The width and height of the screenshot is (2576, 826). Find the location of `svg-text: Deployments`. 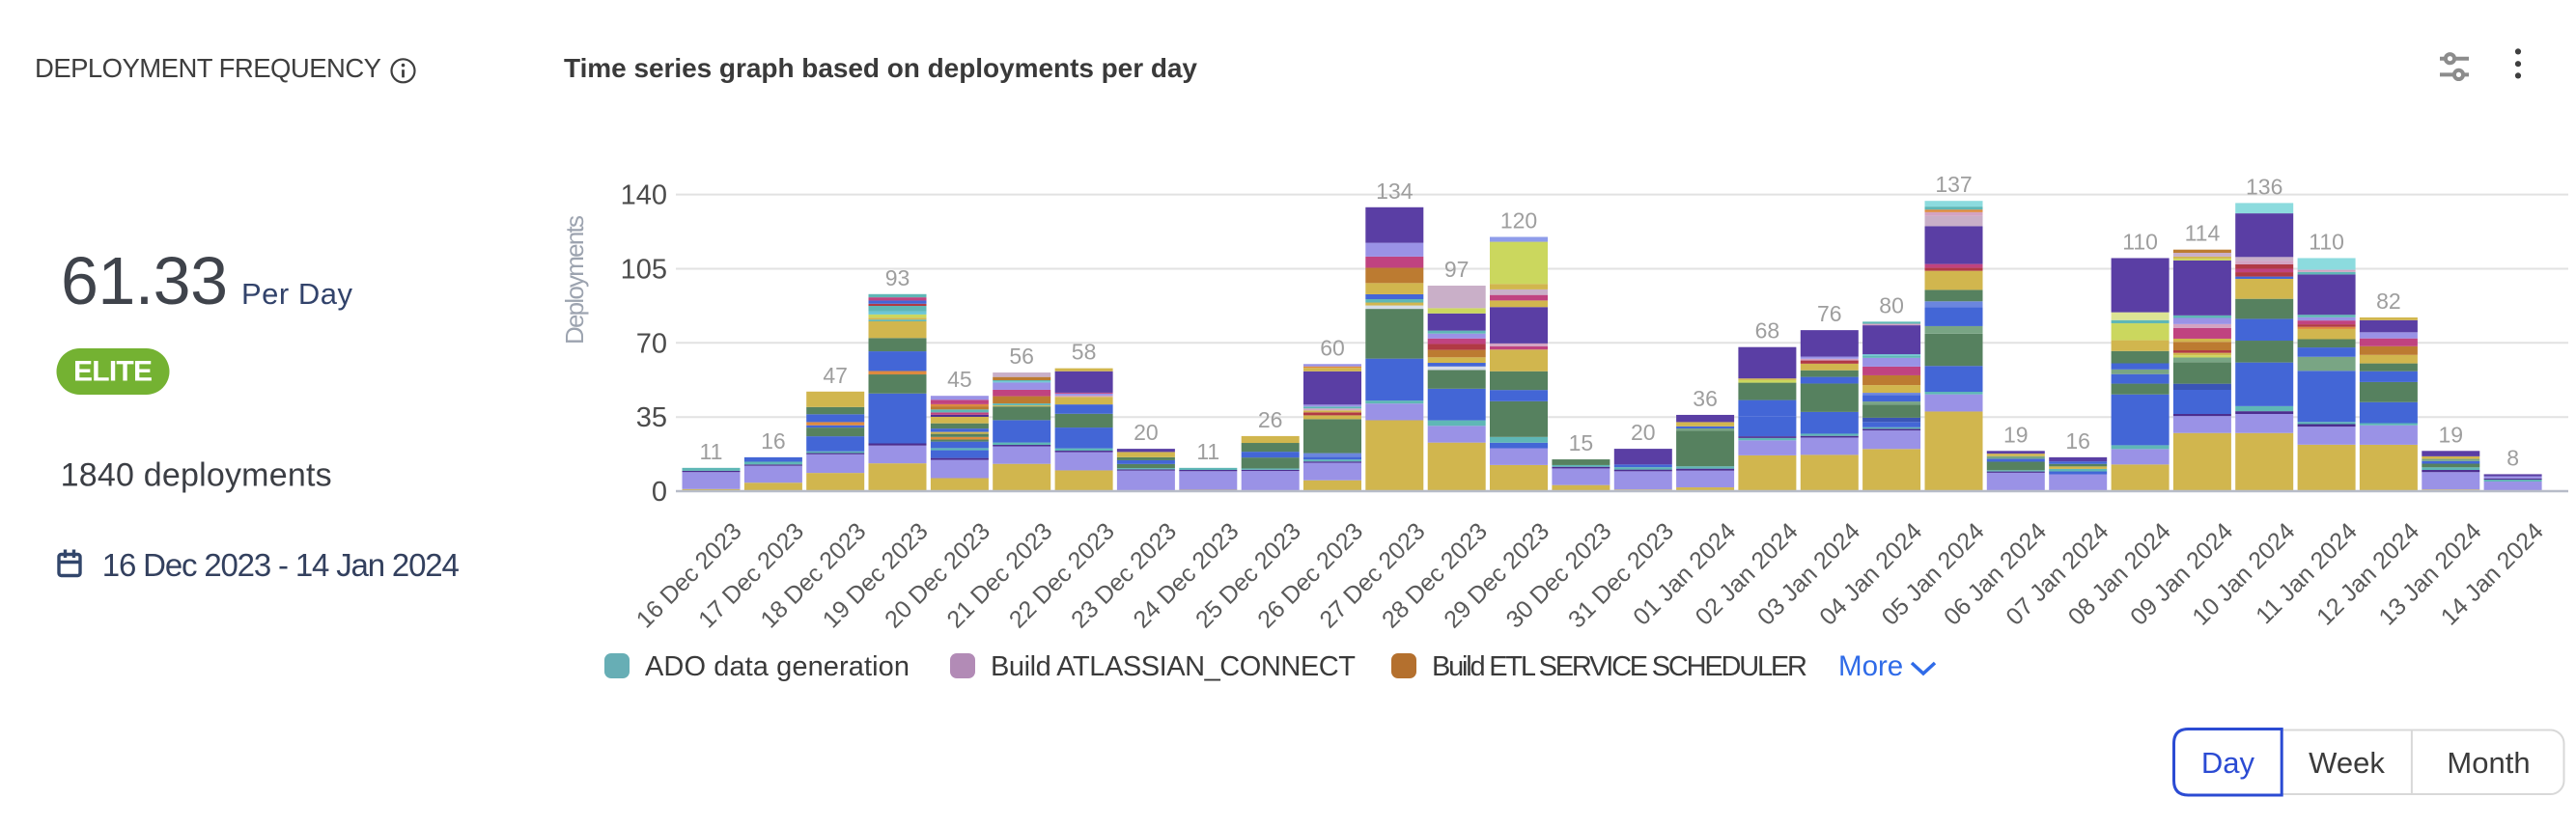

svg-text: Deployments is located at coordinates (575, 279).